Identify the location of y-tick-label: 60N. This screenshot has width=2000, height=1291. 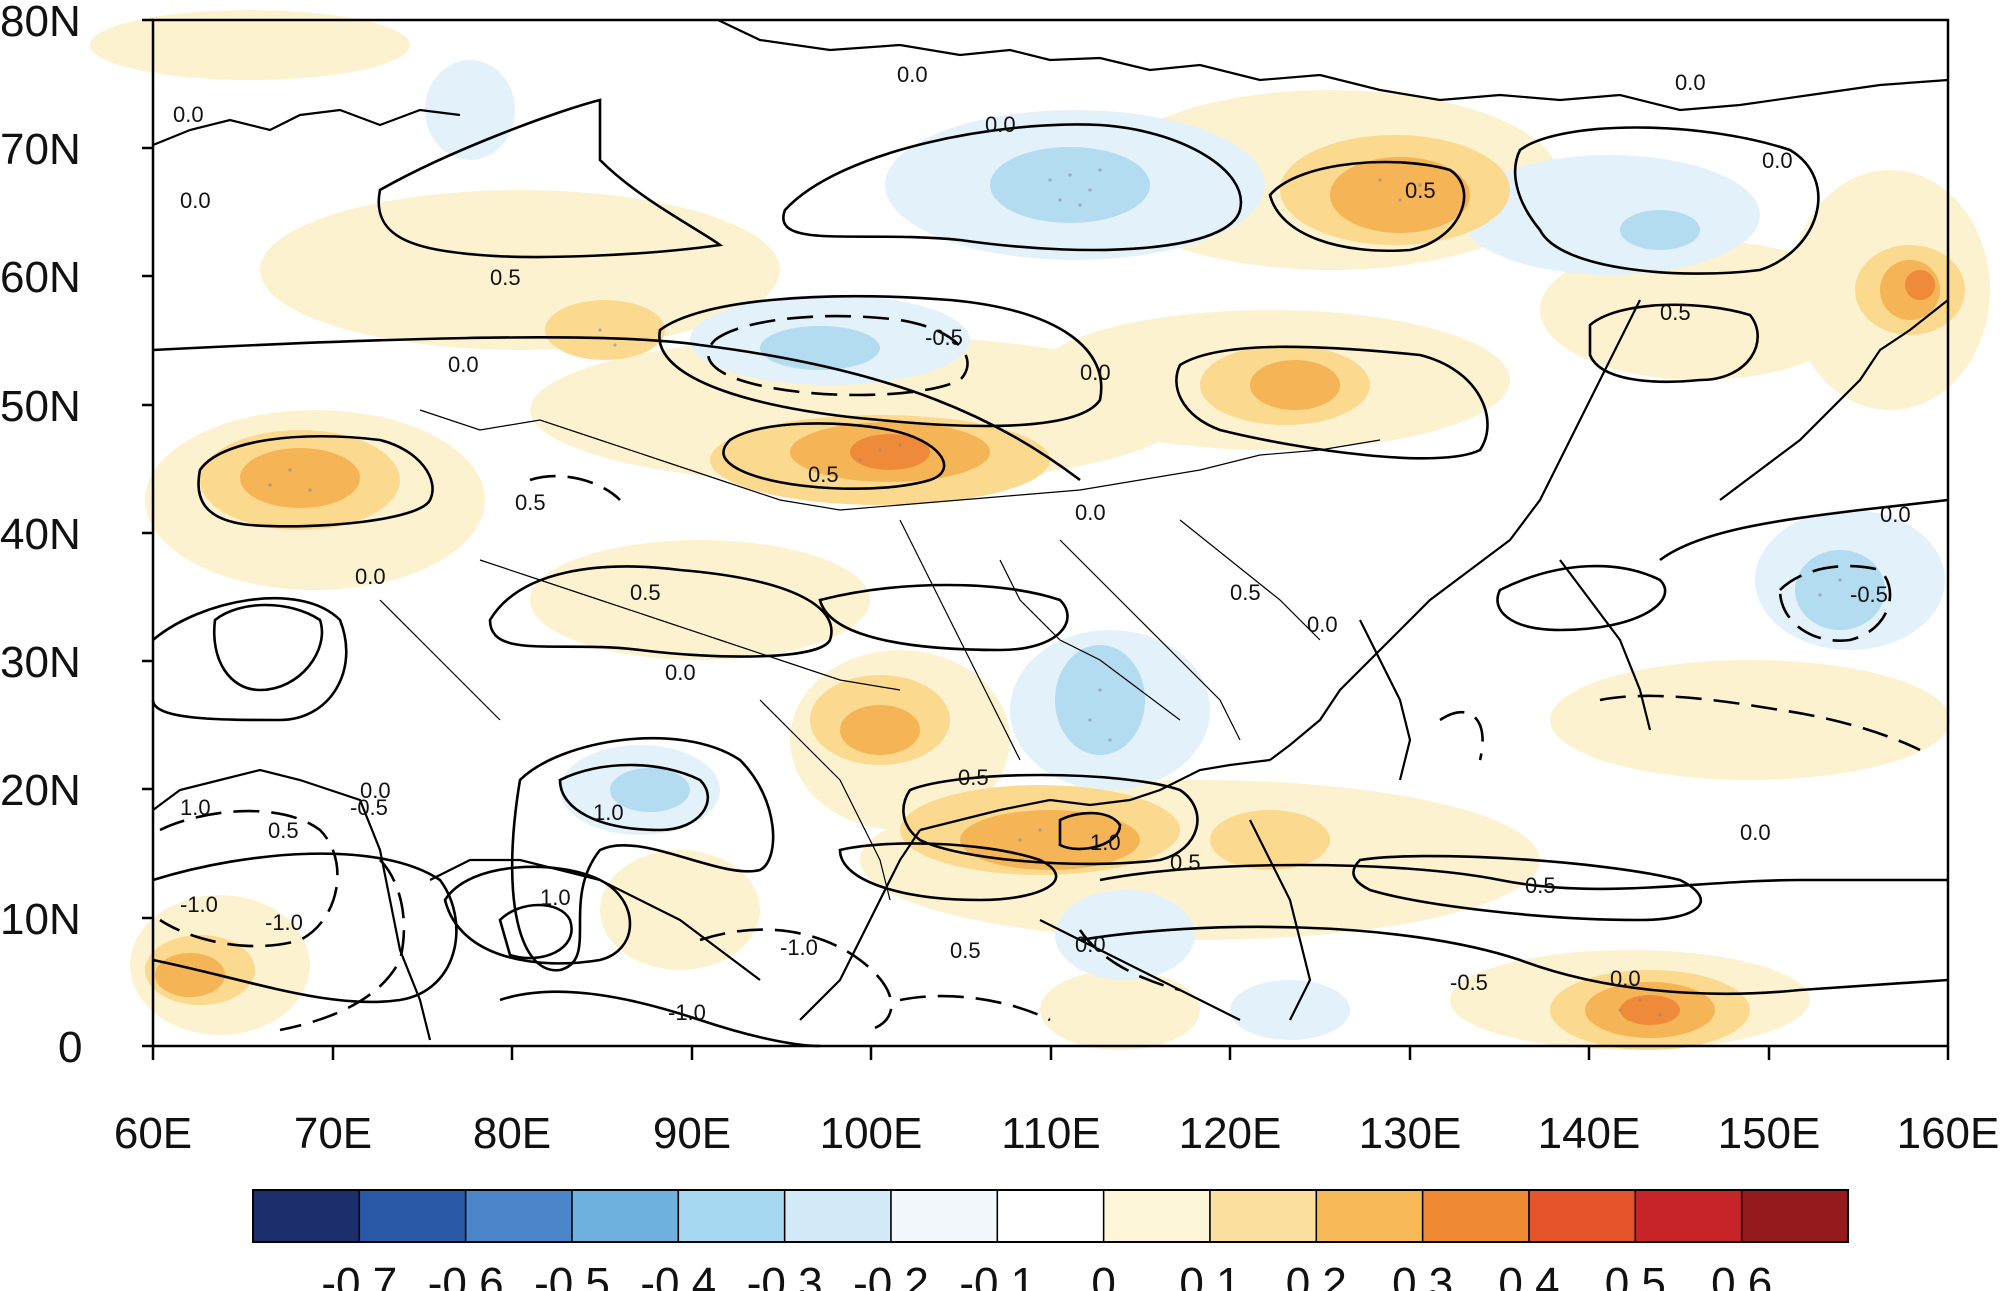
(40, 277).